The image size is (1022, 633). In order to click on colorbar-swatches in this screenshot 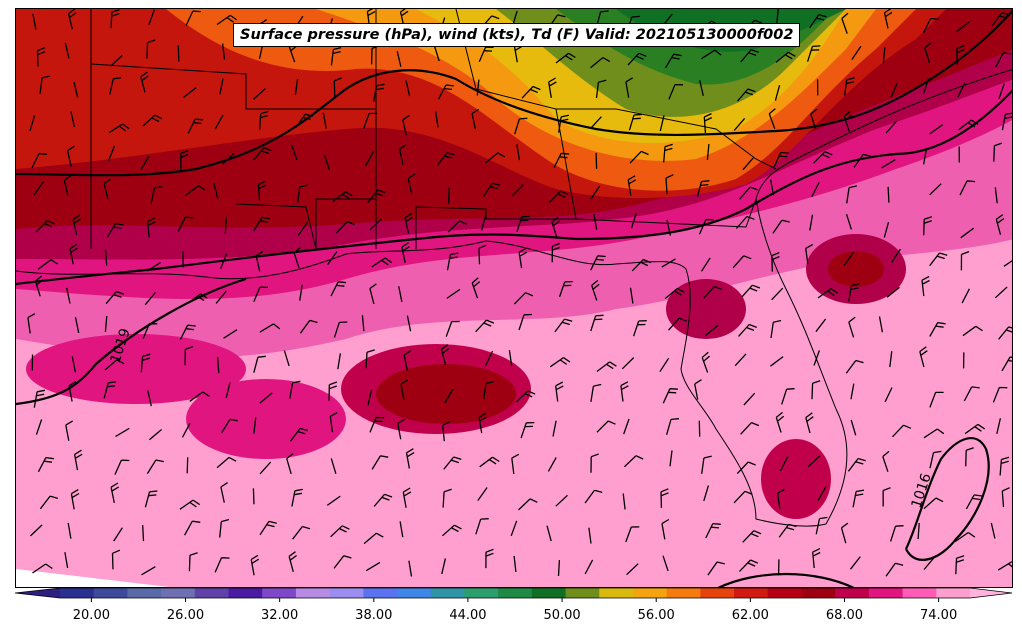, I will do `click(513, 593)`.